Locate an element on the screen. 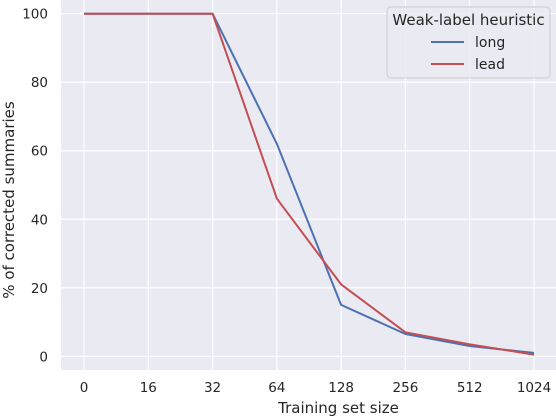  legend: Weak-label heuristic long lead is located at coordinates (468, 42).